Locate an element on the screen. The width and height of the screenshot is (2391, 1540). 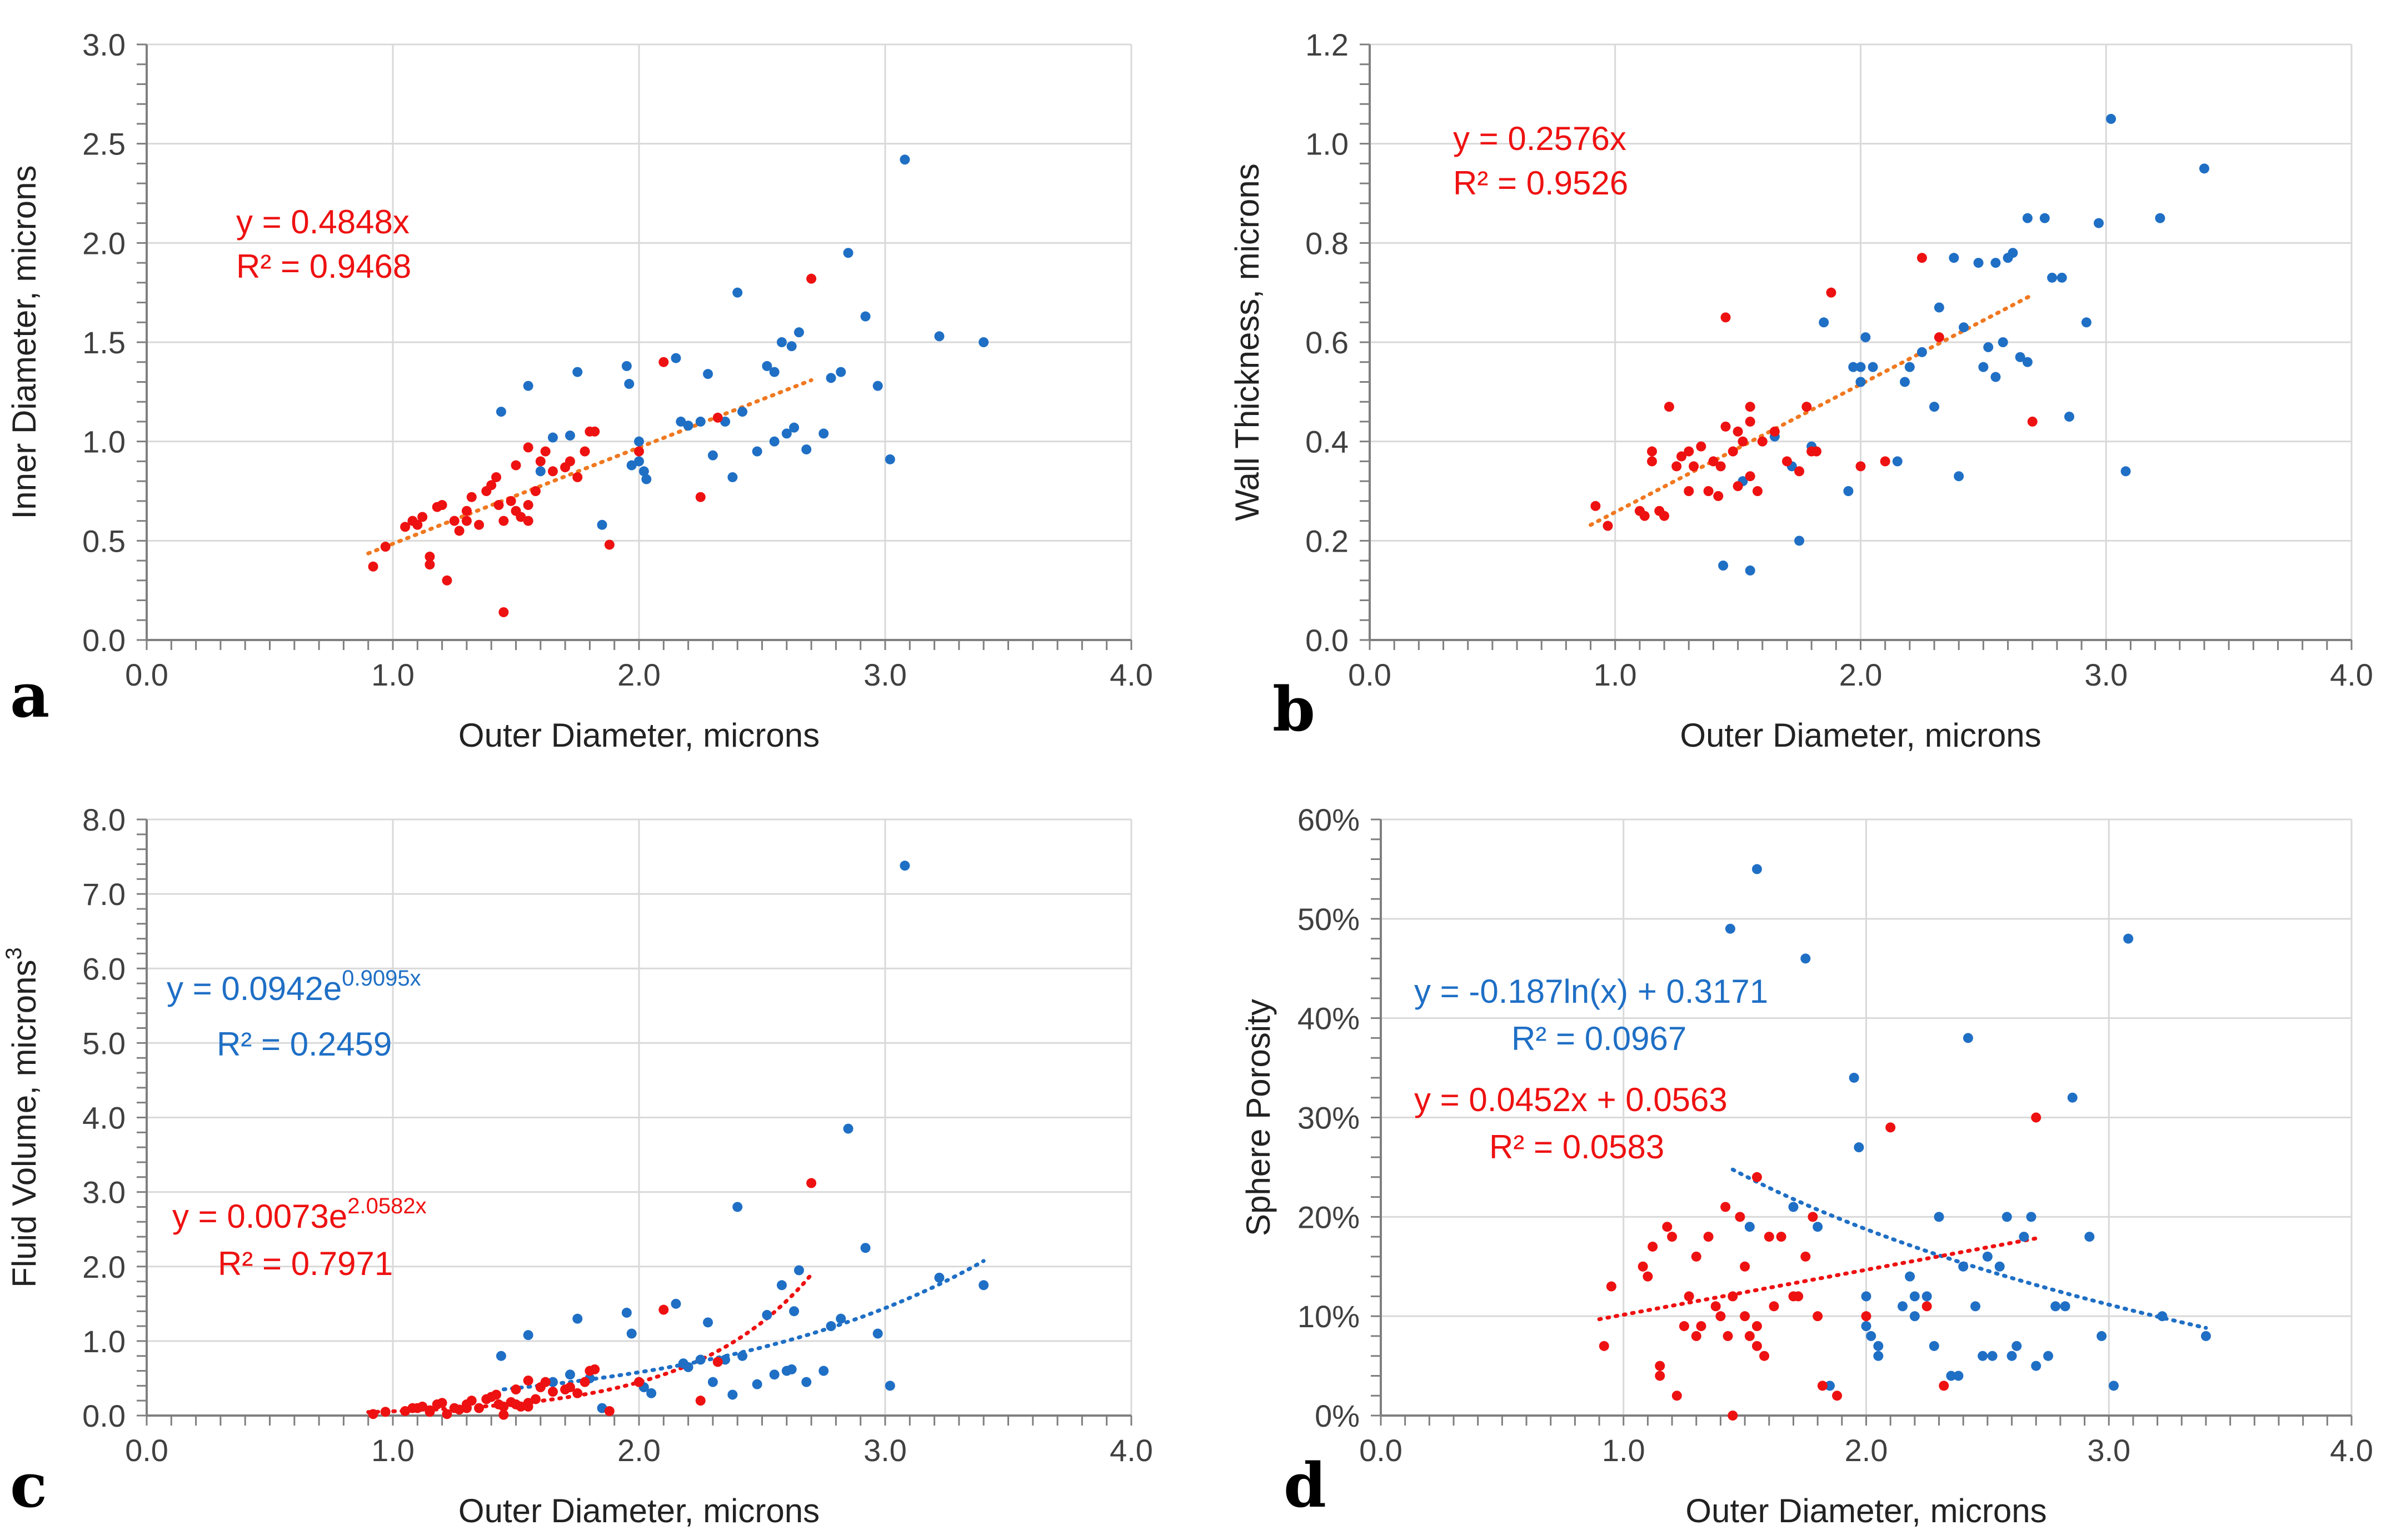
y-tick-label: 1.0 is located at coordinates (1327, 145).